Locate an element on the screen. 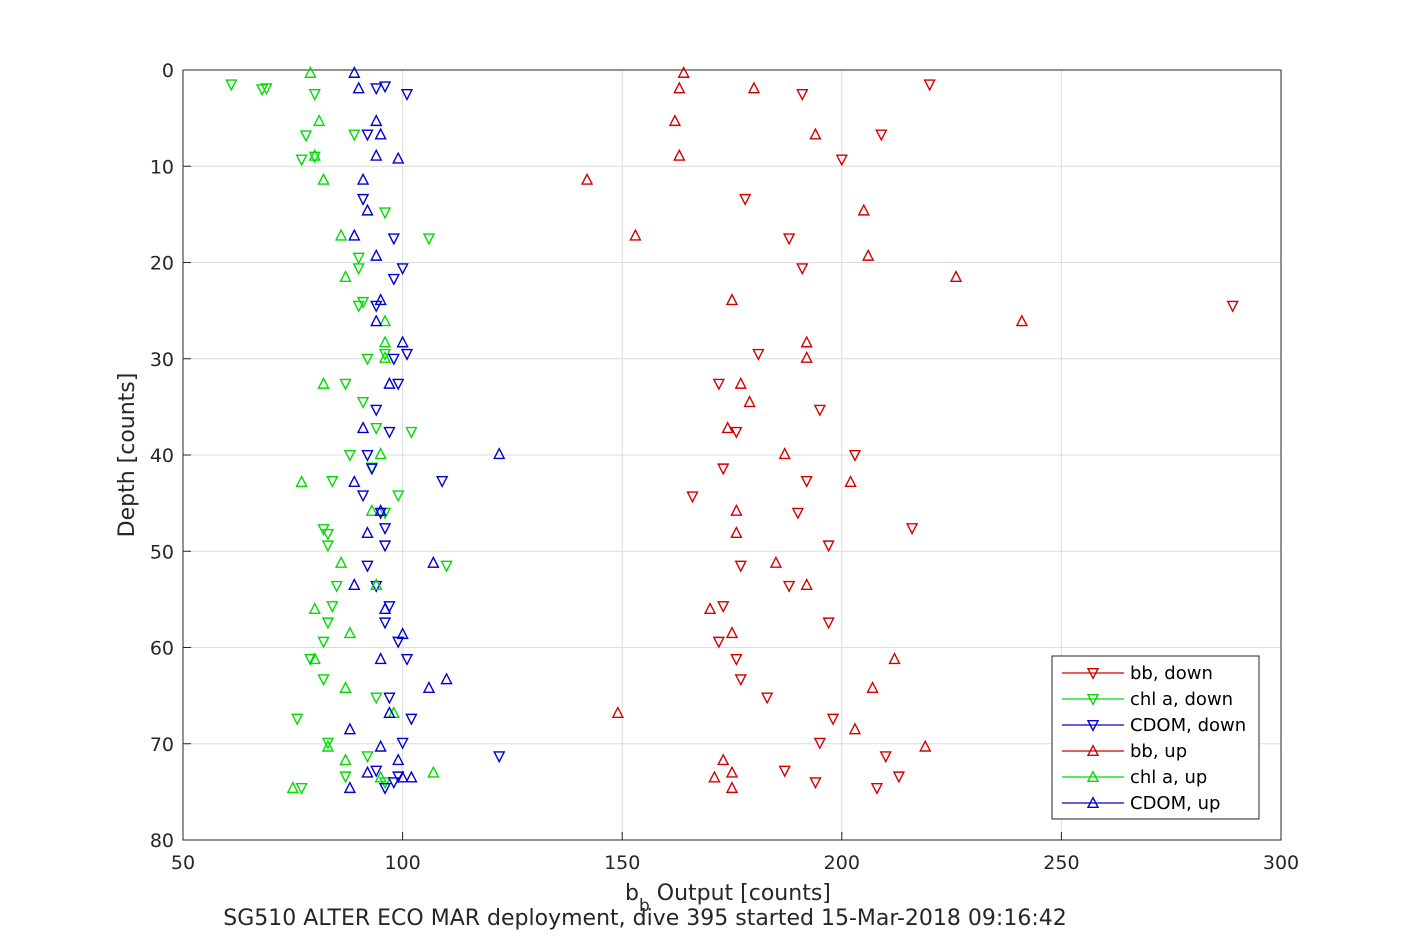 The image size is (1417, 945). x-axis-label-subscript: b is located at coordinates (644, 906).